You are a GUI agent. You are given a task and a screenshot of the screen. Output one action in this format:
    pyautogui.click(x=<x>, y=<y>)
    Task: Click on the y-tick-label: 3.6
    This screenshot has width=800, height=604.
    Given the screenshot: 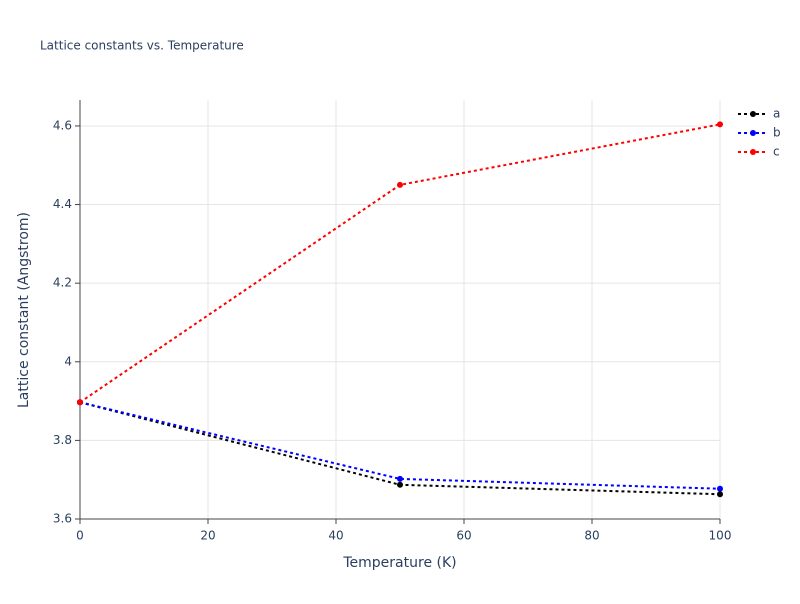 What is the action you would take?
    pyautogui.click(x=62, y=519)
    